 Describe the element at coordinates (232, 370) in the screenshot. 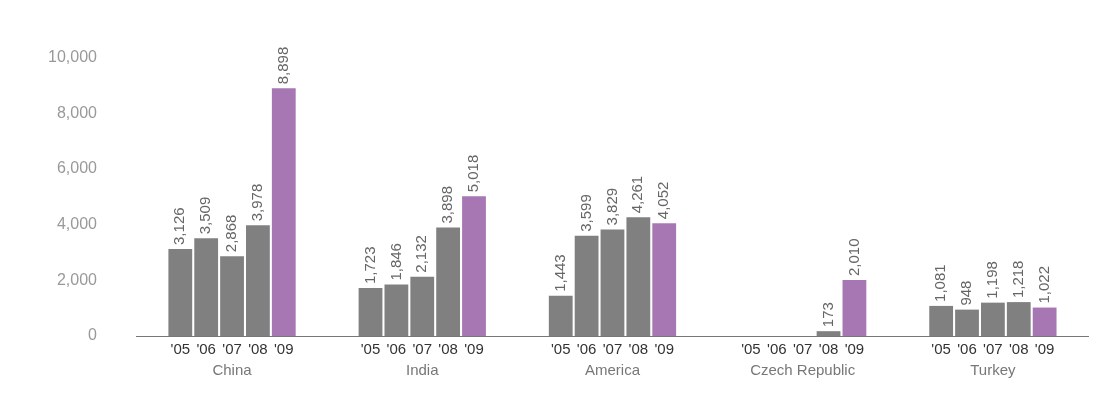

I see `x-tick-label: China` at that location.